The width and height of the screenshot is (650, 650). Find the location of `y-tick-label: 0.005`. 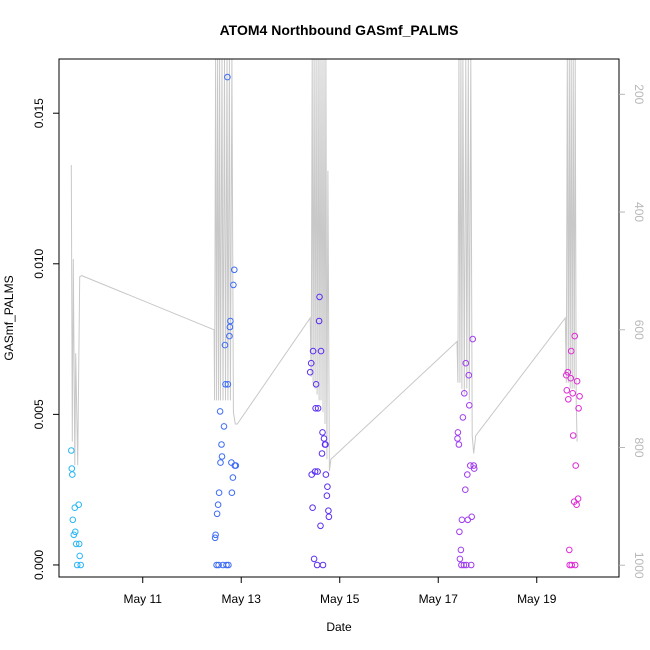

y-tick-label: 0.005 is located at coordinates (39, 414).